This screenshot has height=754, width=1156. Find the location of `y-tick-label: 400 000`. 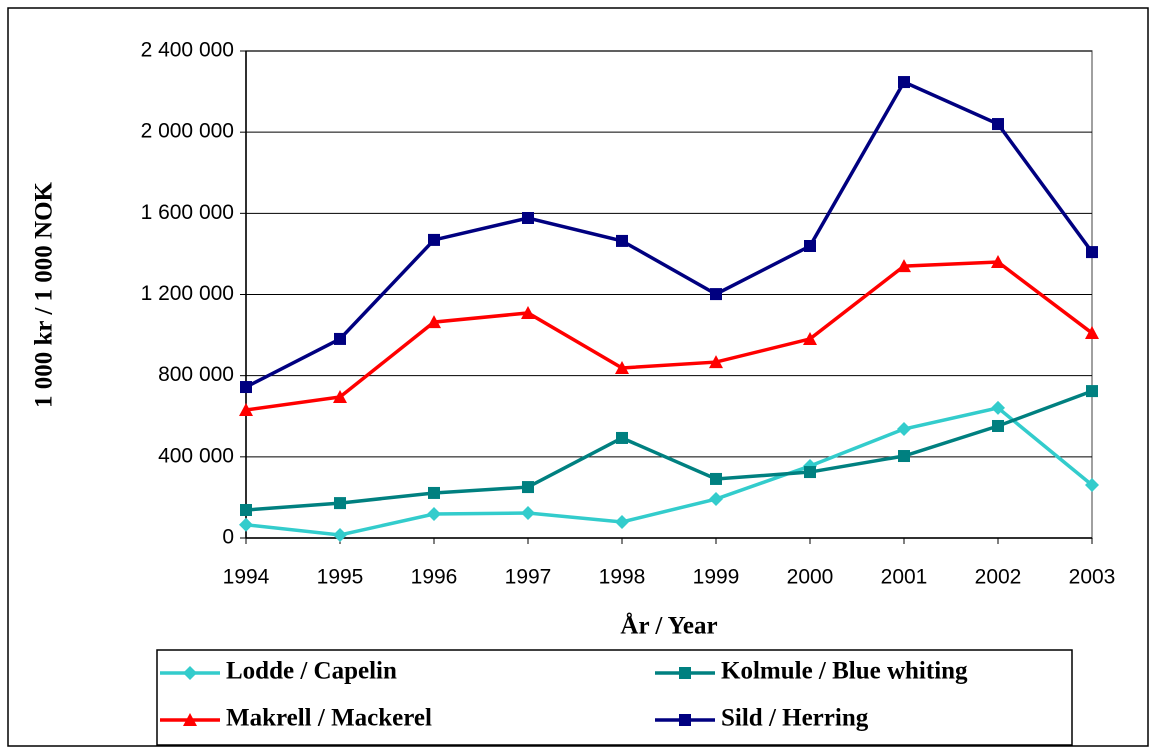

y-tick-label: 400 000 is located at coordinates (196, 455).